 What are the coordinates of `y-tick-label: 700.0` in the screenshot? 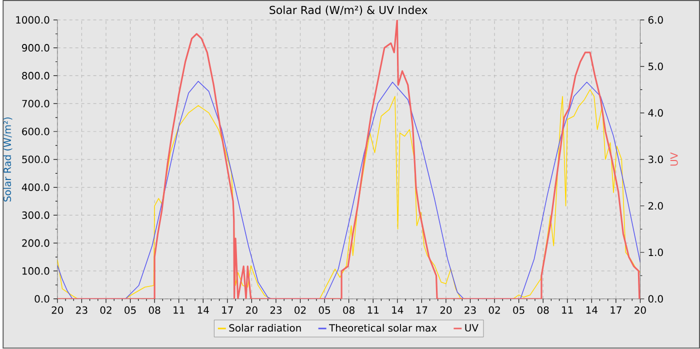 It's located at (36, 104).